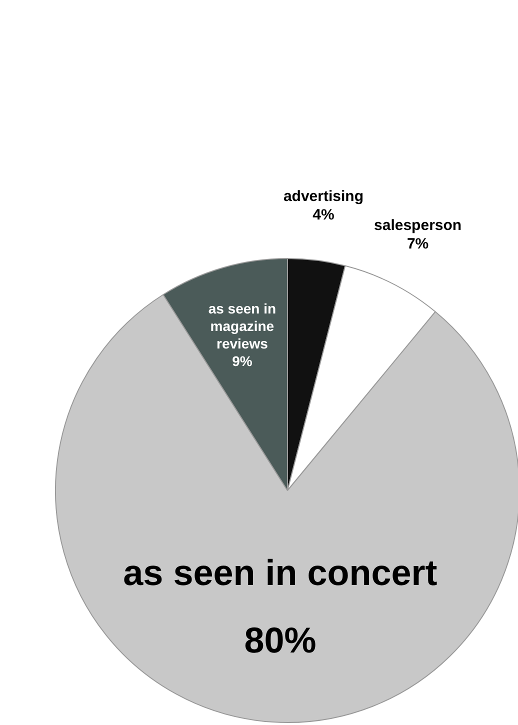  I want to click on data-label: 80%, so click(280, 640).